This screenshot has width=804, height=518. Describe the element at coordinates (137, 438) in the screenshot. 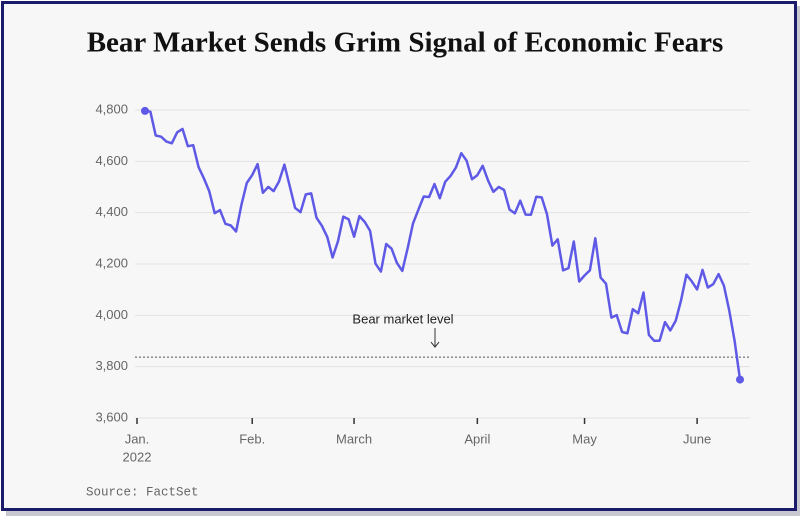

I see `x-tick-label: Jan.` at that location.